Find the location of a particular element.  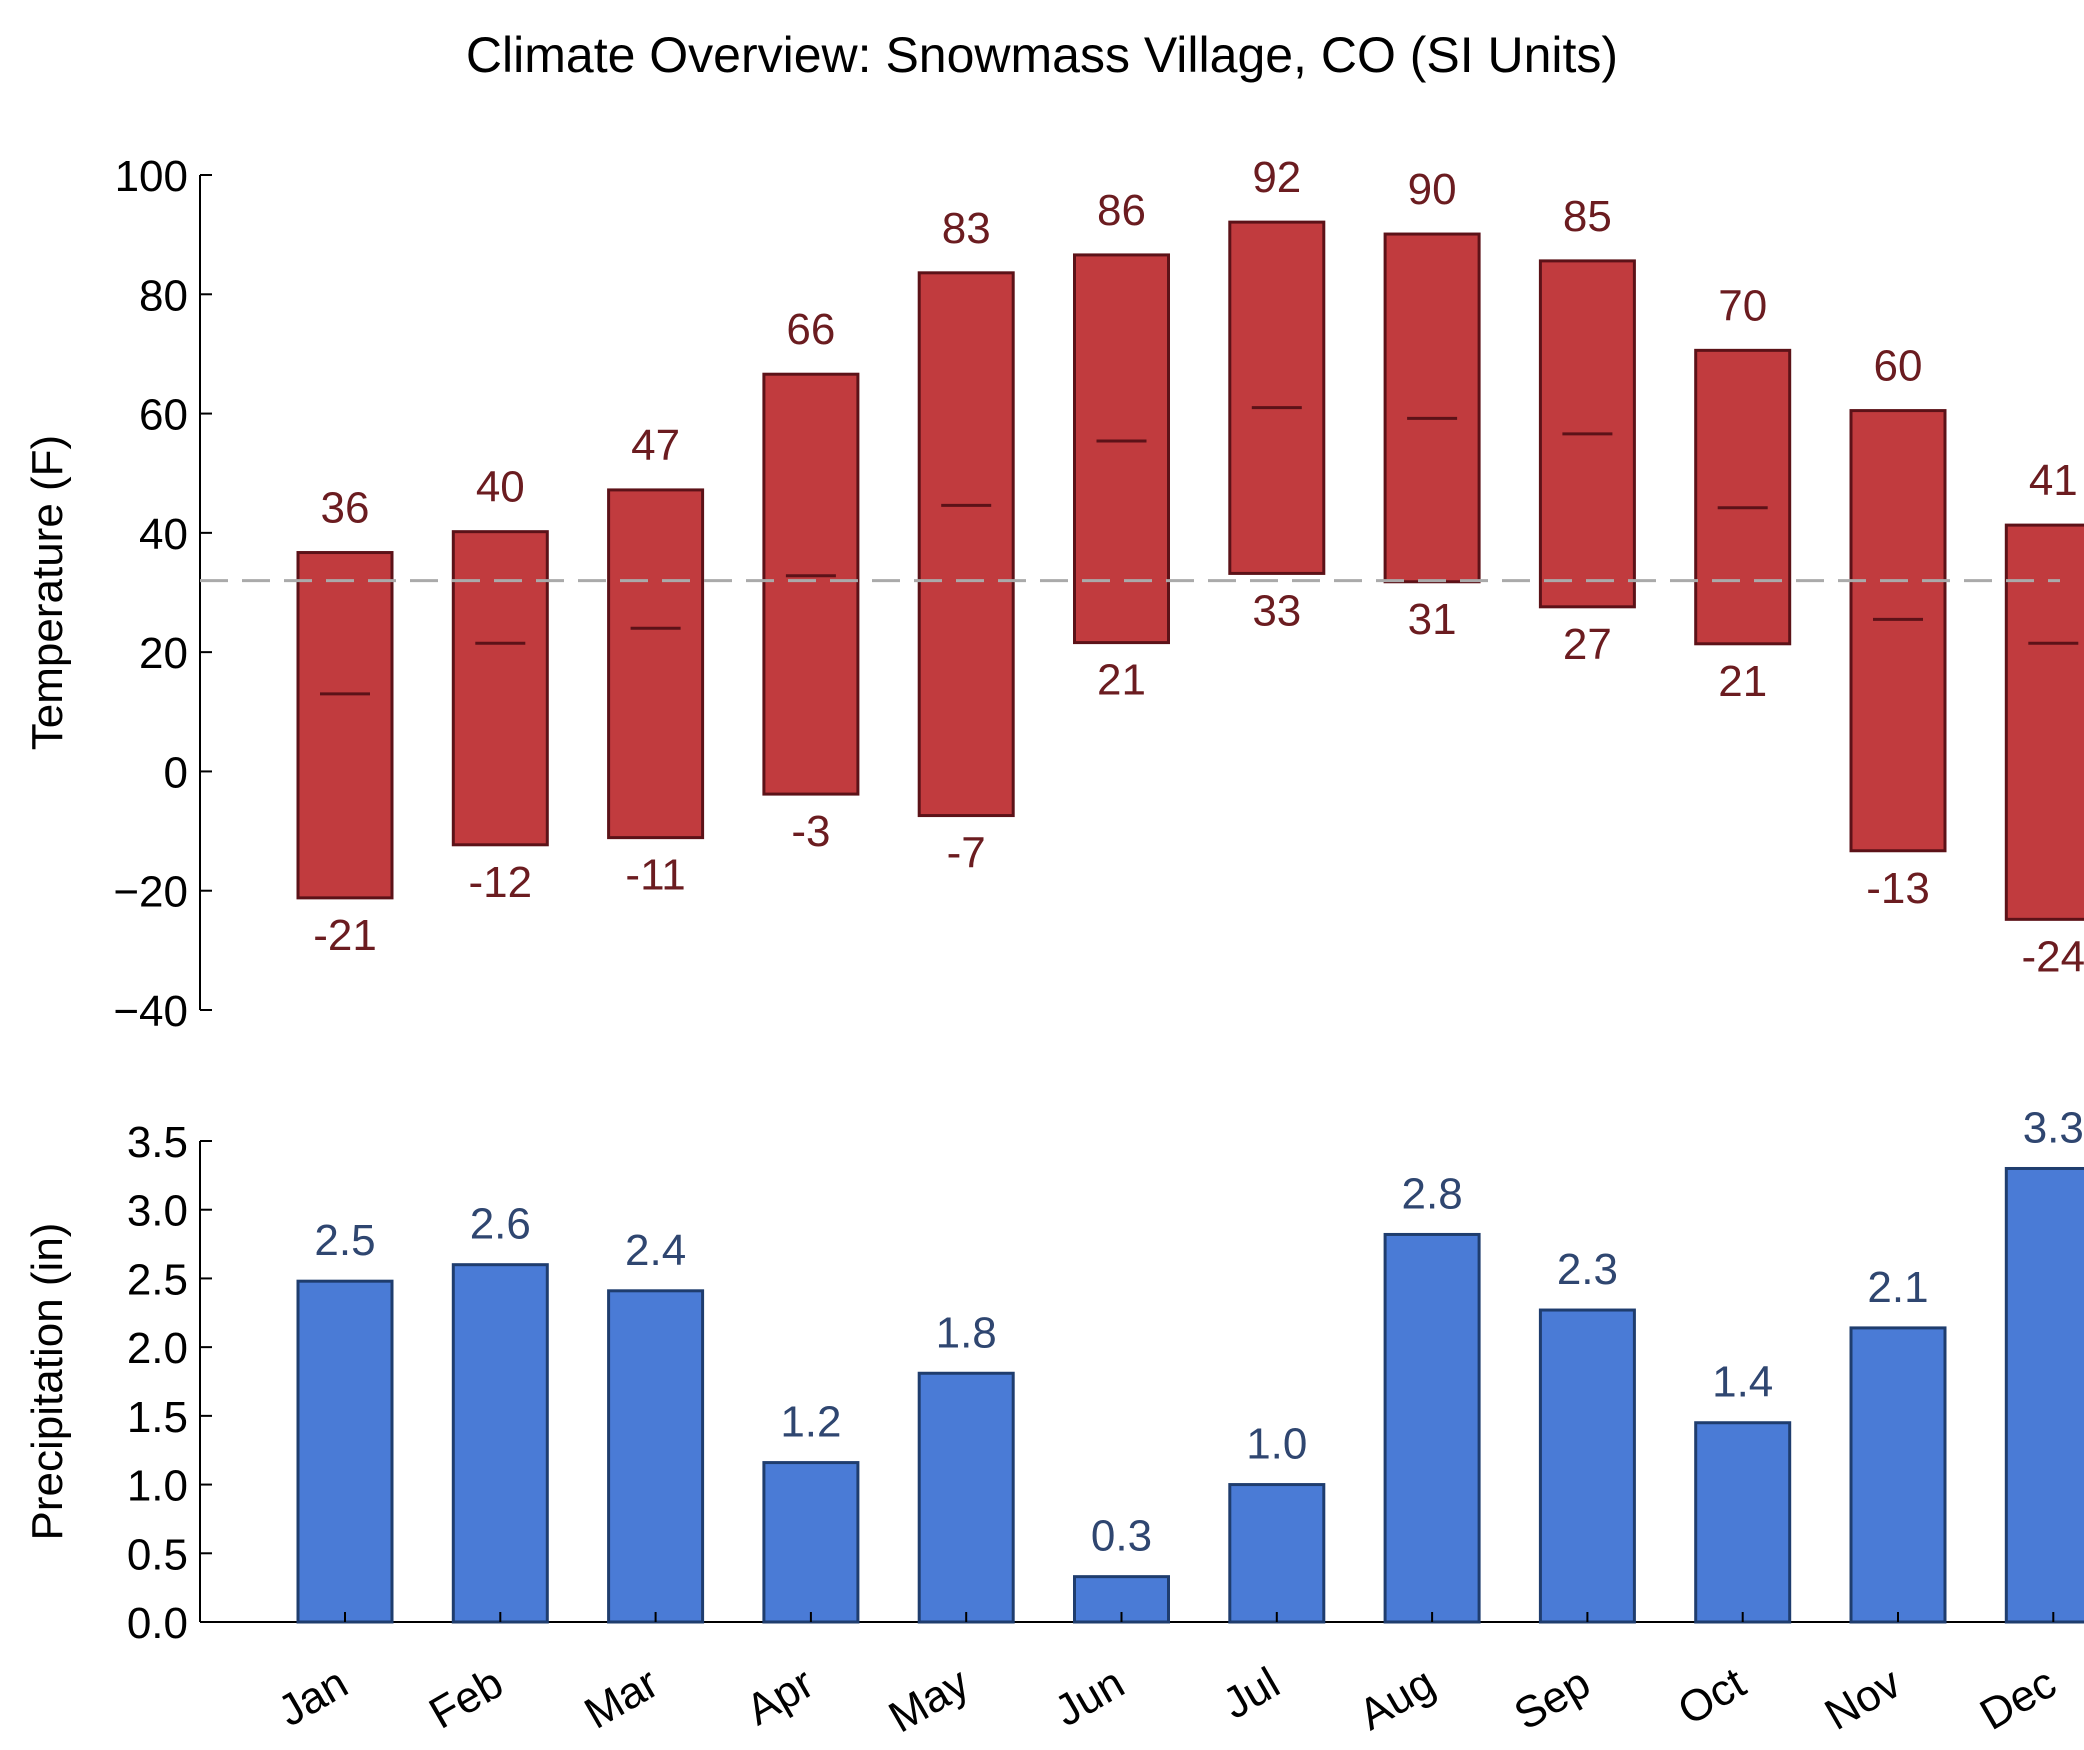

temperature-high-label: 47 is located at coordinates (655, 445).